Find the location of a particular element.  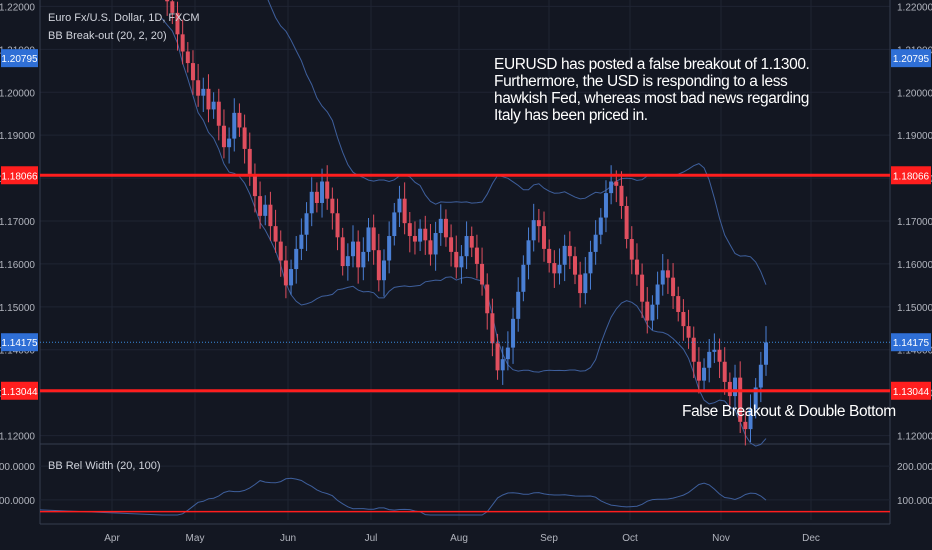

last-price-tag-right is located at coordinates (911, 342).